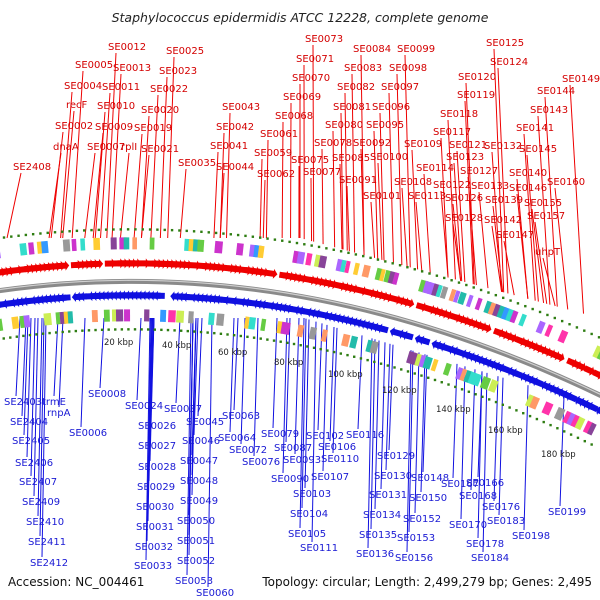 The height and width of the screenshot is (600, 600). Describe the element at coordinates (325, 436) in the screenshot. I see `gene-label: SE0102` at that location.